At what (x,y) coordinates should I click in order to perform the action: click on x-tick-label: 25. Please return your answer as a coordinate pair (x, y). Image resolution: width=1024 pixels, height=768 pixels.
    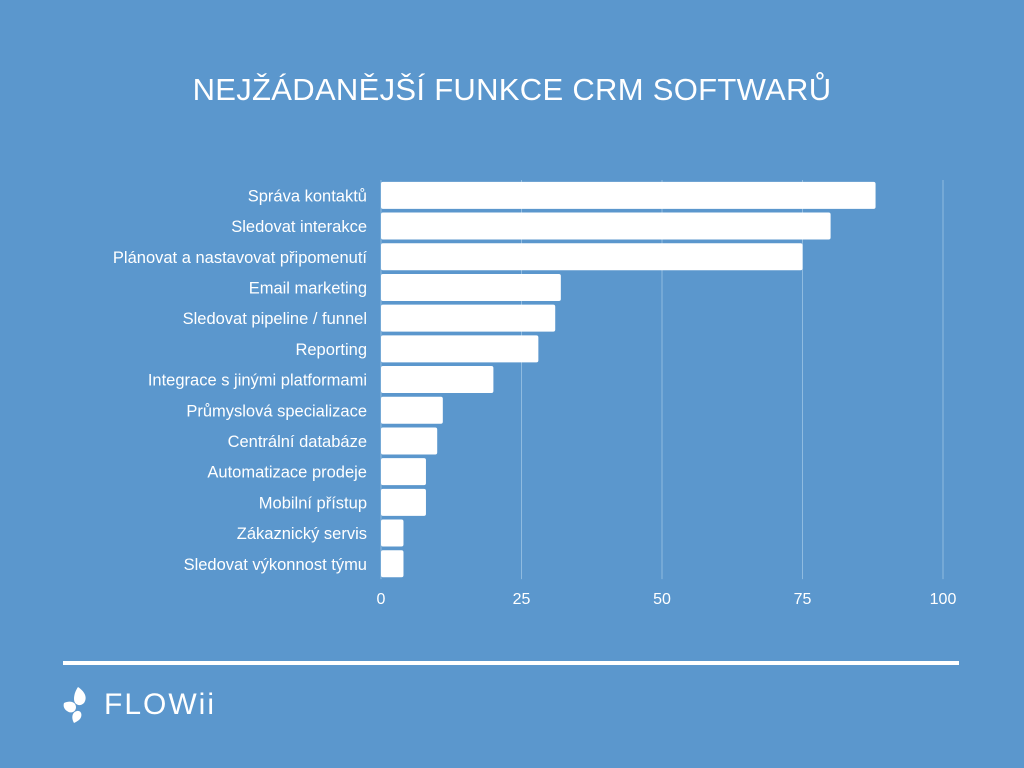
    Looking at the image, I should click on (522, 599).